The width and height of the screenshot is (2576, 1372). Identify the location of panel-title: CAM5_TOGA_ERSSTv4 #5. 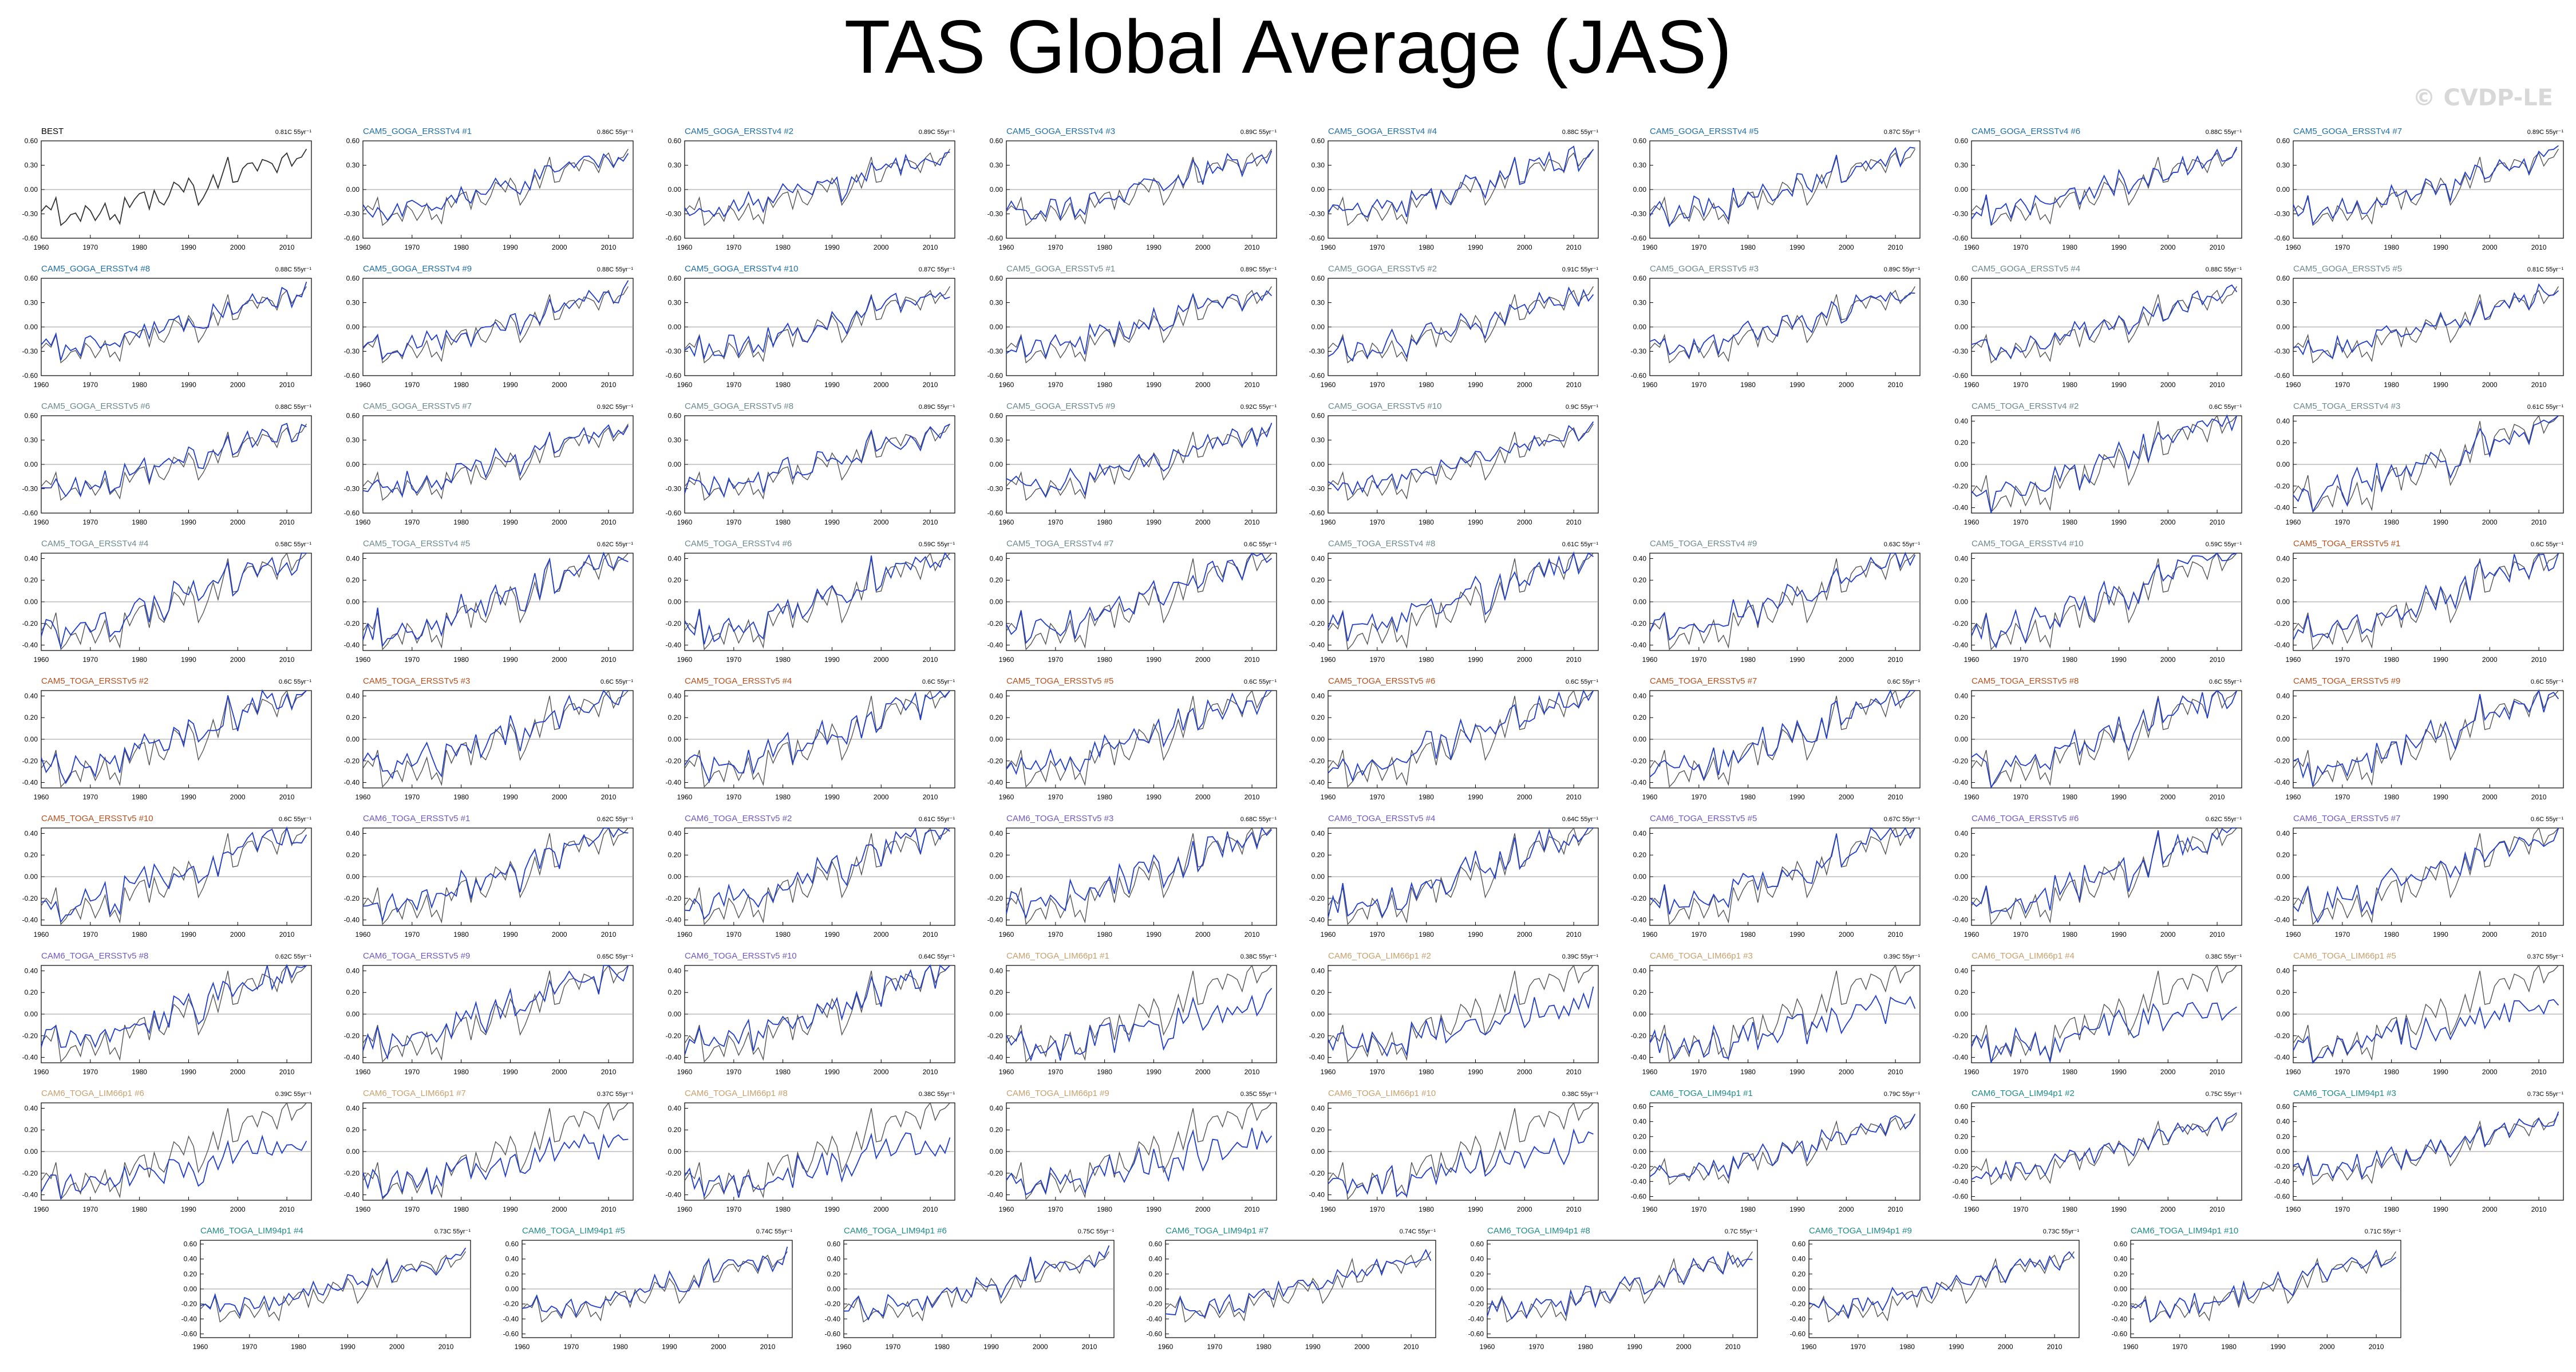
(416, 544).